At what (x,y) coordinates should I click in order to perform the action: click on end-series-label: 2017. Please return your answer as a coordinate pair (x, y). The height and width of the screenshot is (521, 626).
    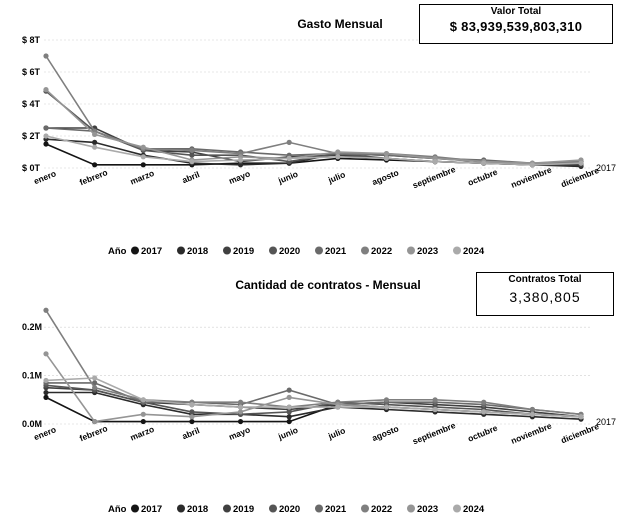
    Looking at the image, I should click on (606, 168).